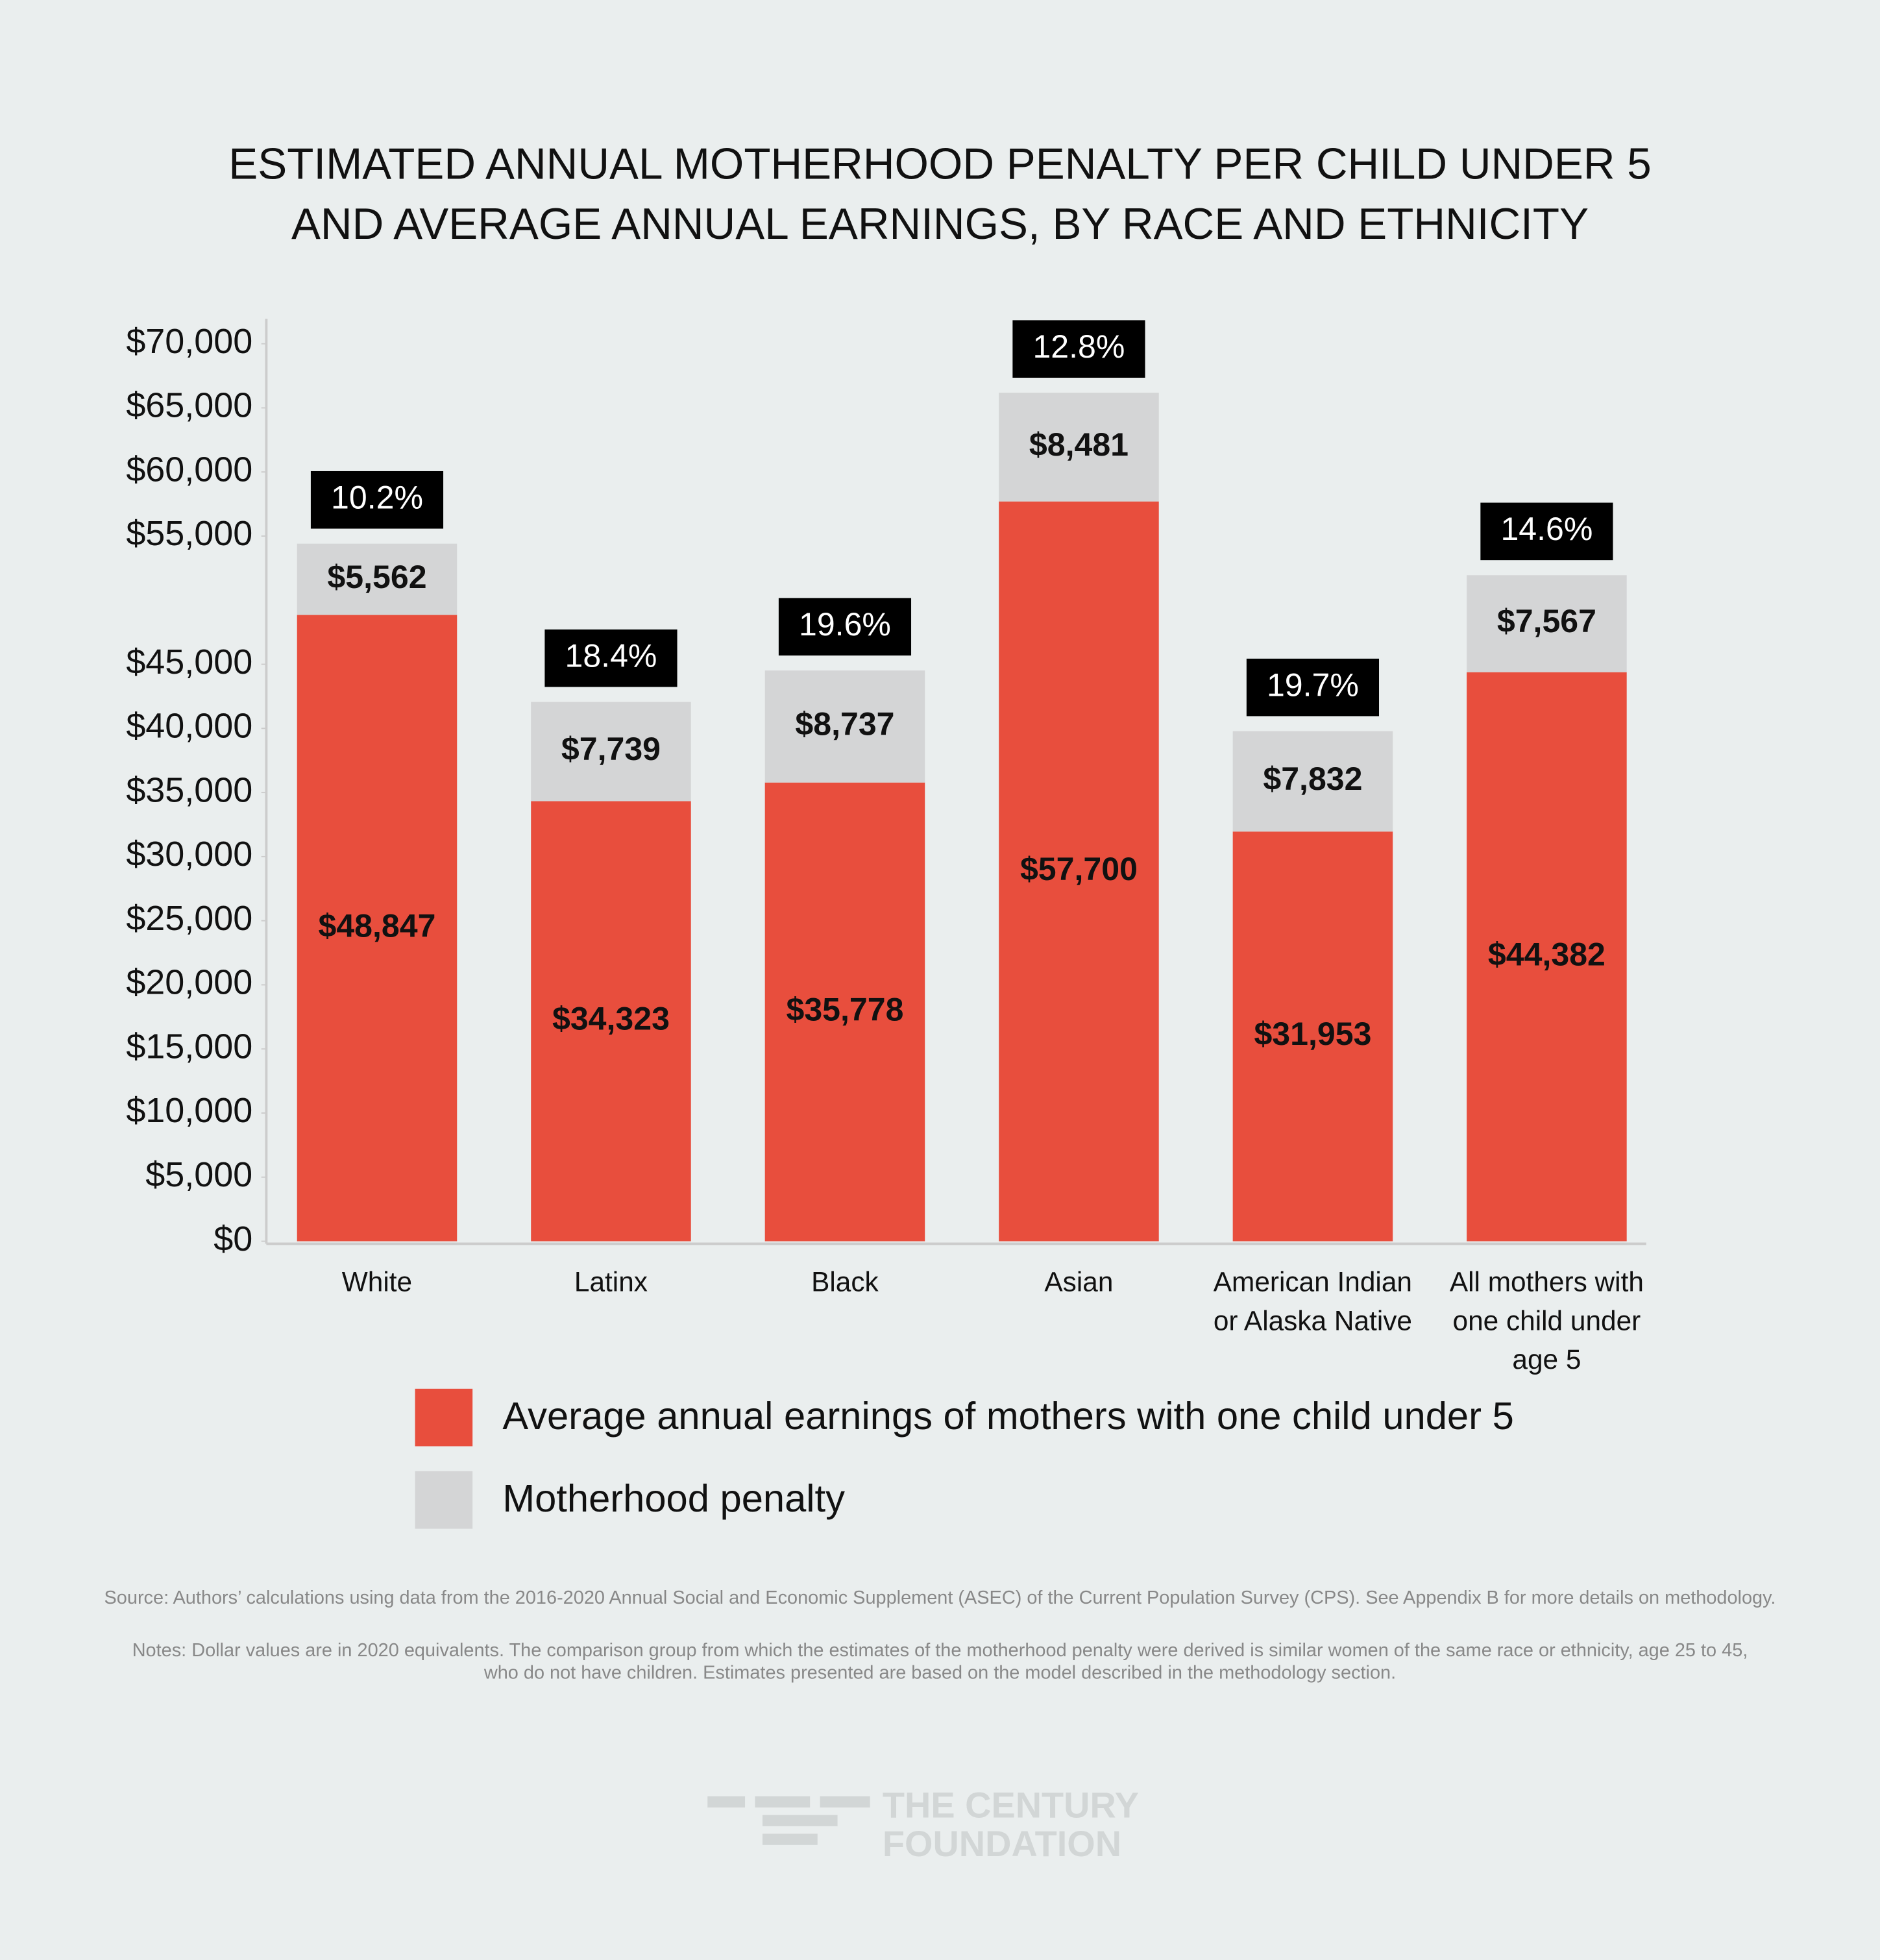  I want to click on y-tick-label: $45,000, so click(189, 662).